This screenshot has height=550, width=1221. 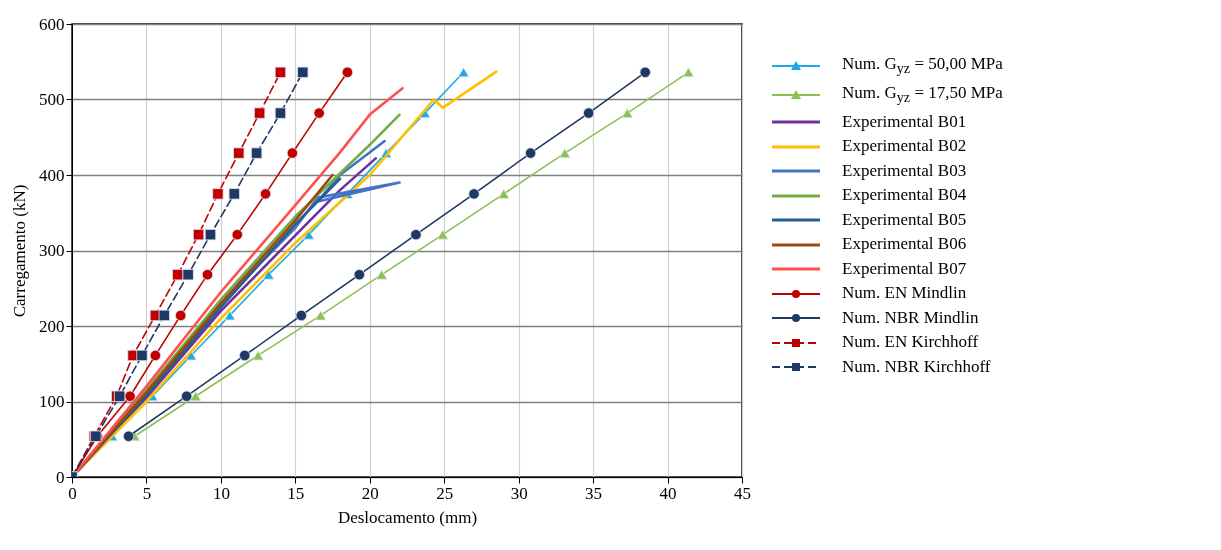 What do you see at coordinates (910, 342) in the screenshot?
I see `legend-label: Num. EN Kirchhoff` at bounding box center [910, 342].